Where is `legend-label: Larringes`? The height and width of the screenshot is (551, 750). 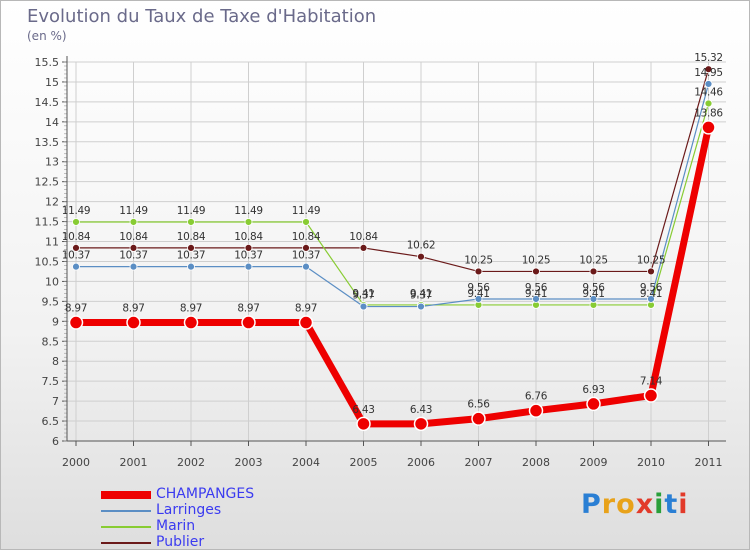 legend-label: Larringes is located at coordinates (189, 510).